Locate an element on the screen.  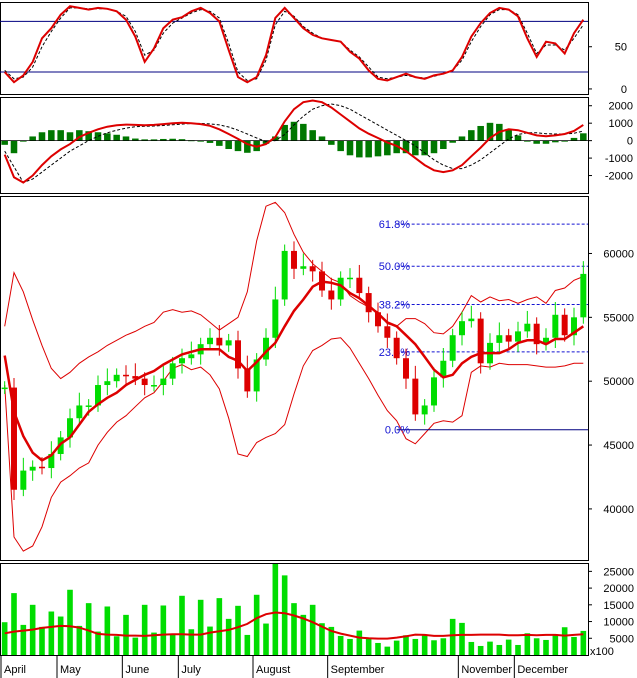
macd-tick-label: 0 is located at coordinates (630, 142).